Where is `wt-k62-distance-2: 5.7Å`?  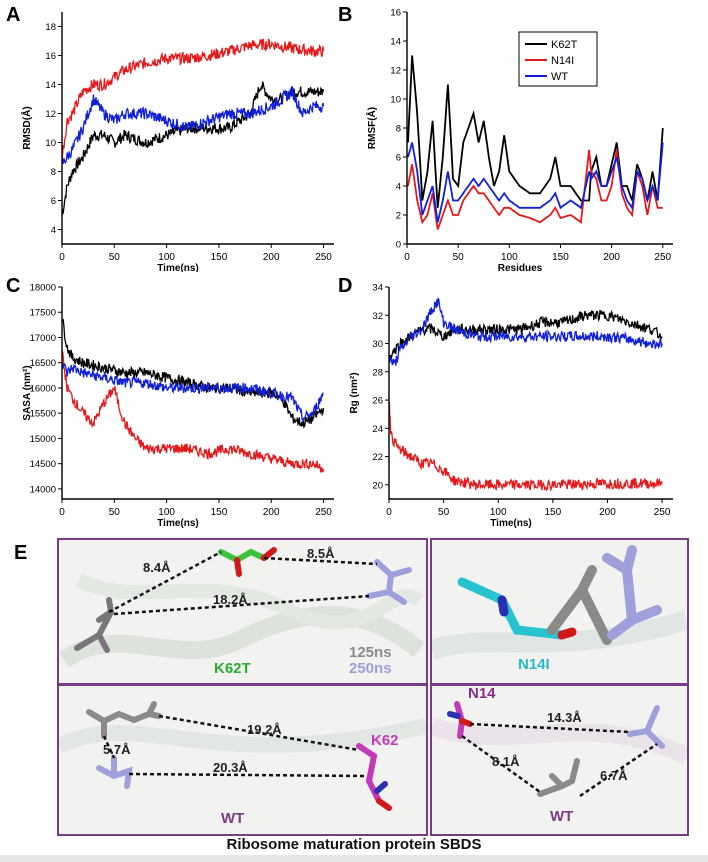
wt-k62-distance-2: 5.7Å is located at coordinates (117, 749).